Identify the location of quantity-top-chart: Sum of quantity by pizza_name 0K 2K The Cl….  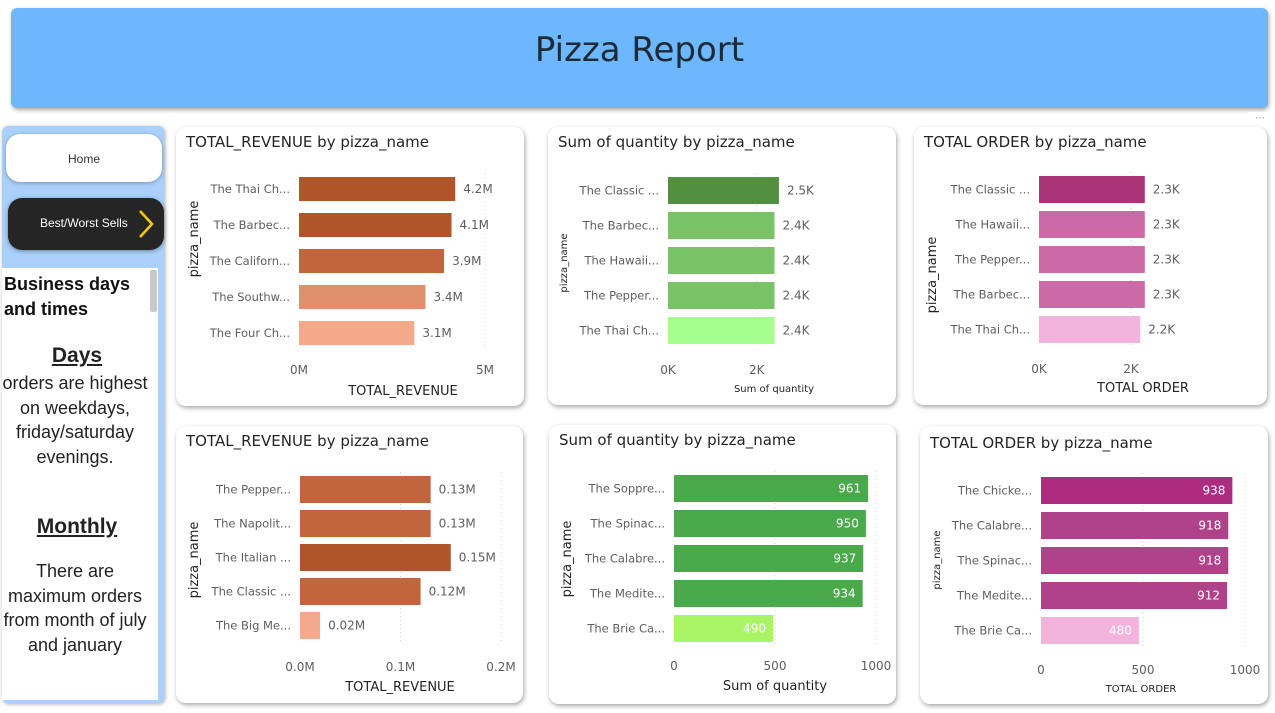
(722, 266).